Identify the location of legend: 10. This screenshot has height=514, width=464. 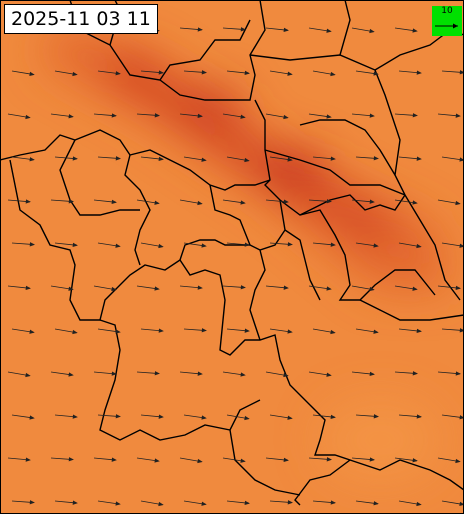
(447, 21).